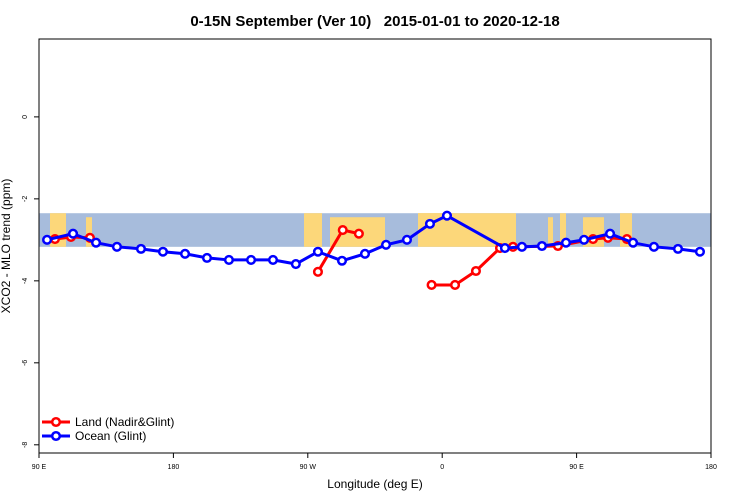  I want to click on series-ocean, so click(373, 240).